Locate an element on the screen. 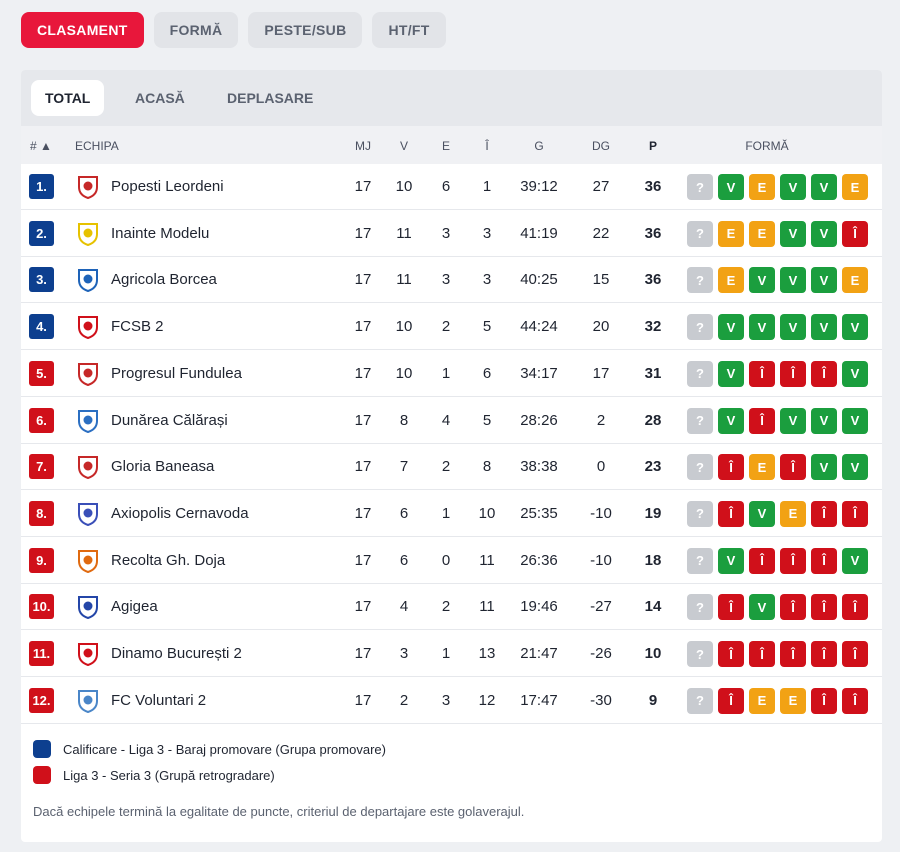 The width and height of the screenshot is (900, 852). team-name: FCSB 2 is located at coordinates (137, 327).